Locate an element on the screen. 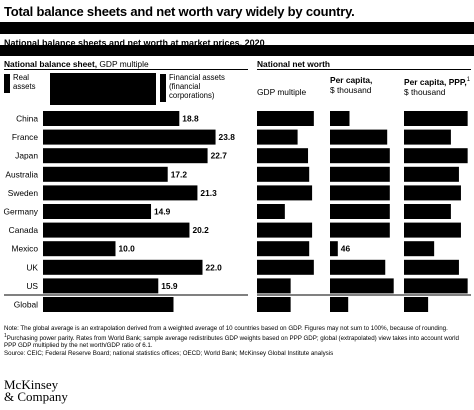  redacted-bar-china-col1 is located at coordinates (285, 118).